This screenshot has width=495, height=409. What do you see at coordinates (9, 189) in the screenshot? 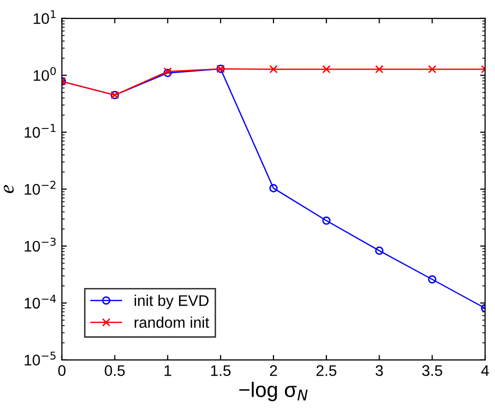
I see `y-axis-title: e` at bounding box center [9, 189].